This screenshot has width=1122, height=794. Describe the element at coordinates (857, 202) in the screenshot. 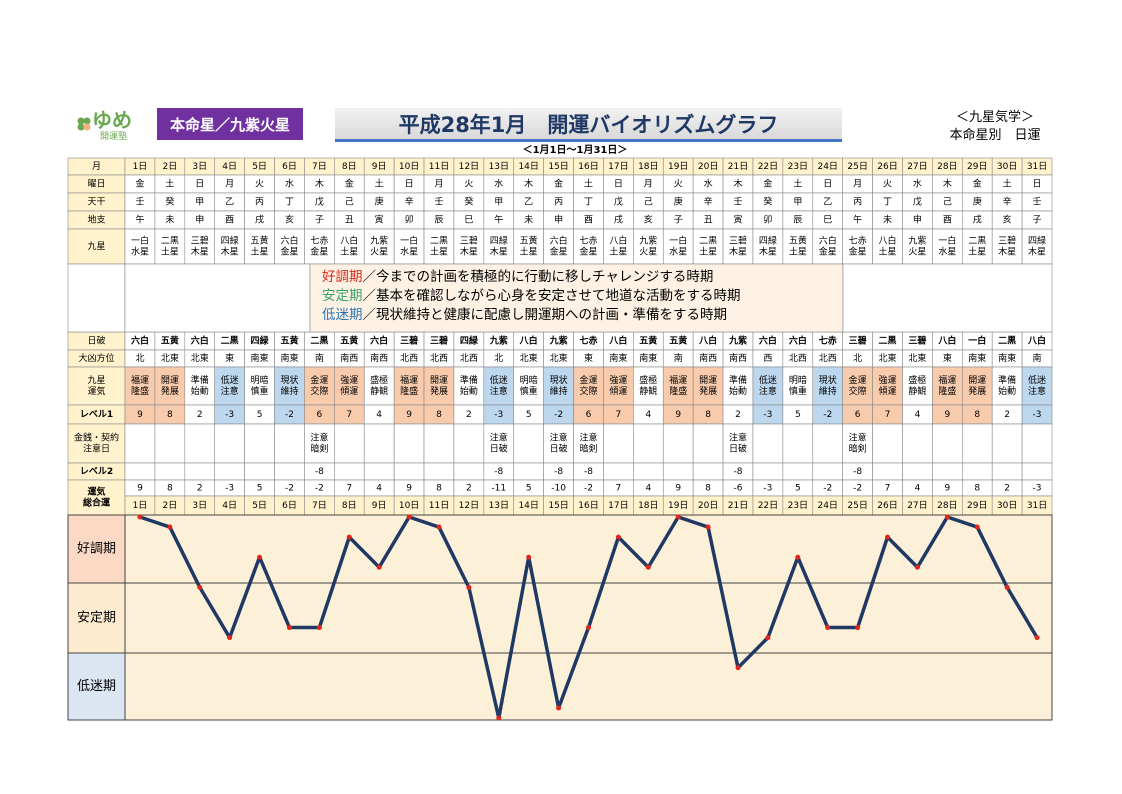

I see `stems-text: 丙` at that location.